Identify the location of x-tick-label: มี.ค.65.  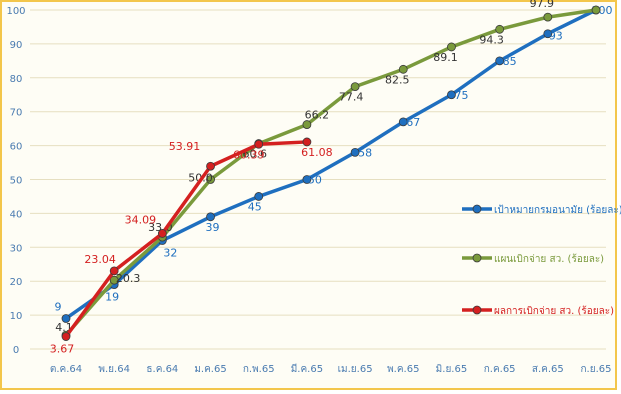
(307, 369).